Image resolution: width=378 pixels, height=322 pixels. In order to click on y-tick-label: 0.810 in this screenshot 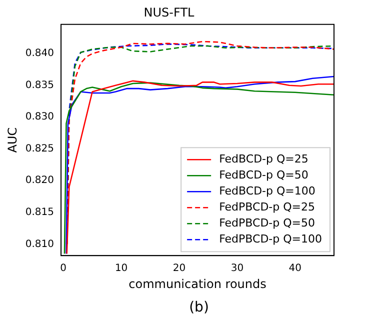, I will do `click(39, 244)`.